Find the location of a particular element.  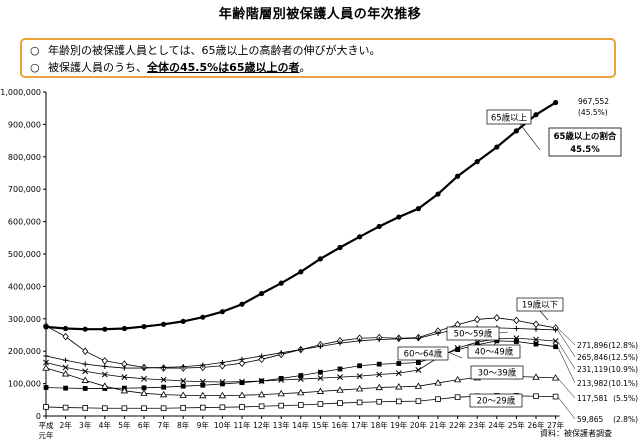

x-tick-label: 14年 is located at coordinates (301, 425).